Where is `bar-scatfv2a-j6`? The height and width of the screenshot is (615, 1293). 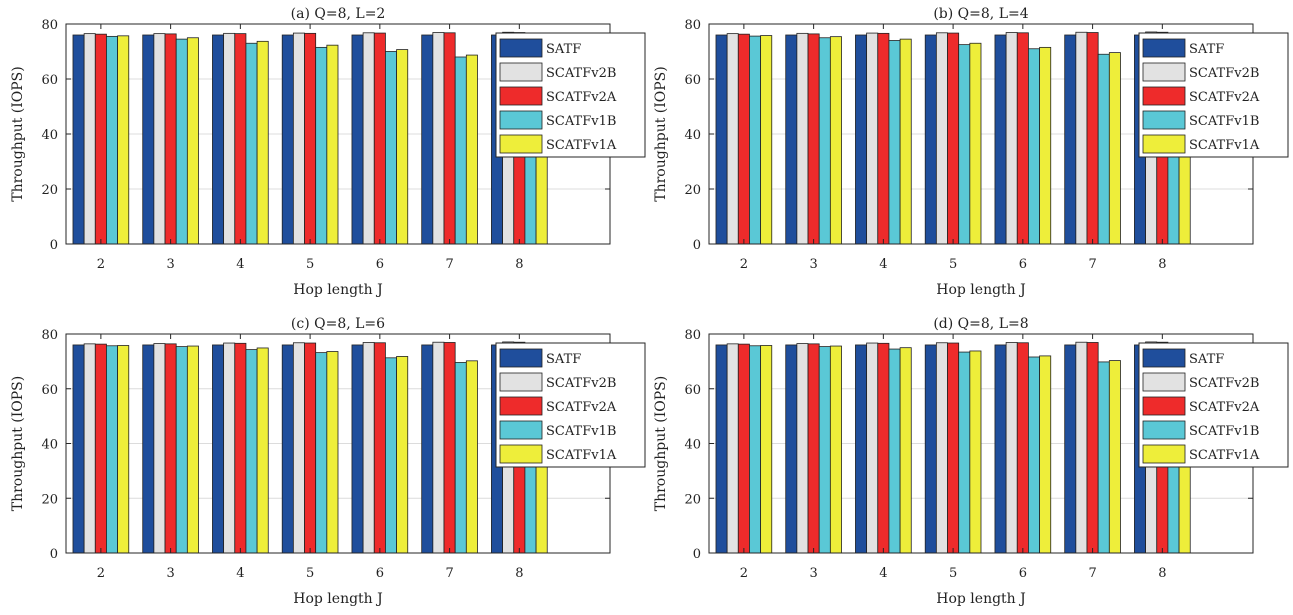 bar-scatfv2a-j6 is located at coordinates (379, 448).